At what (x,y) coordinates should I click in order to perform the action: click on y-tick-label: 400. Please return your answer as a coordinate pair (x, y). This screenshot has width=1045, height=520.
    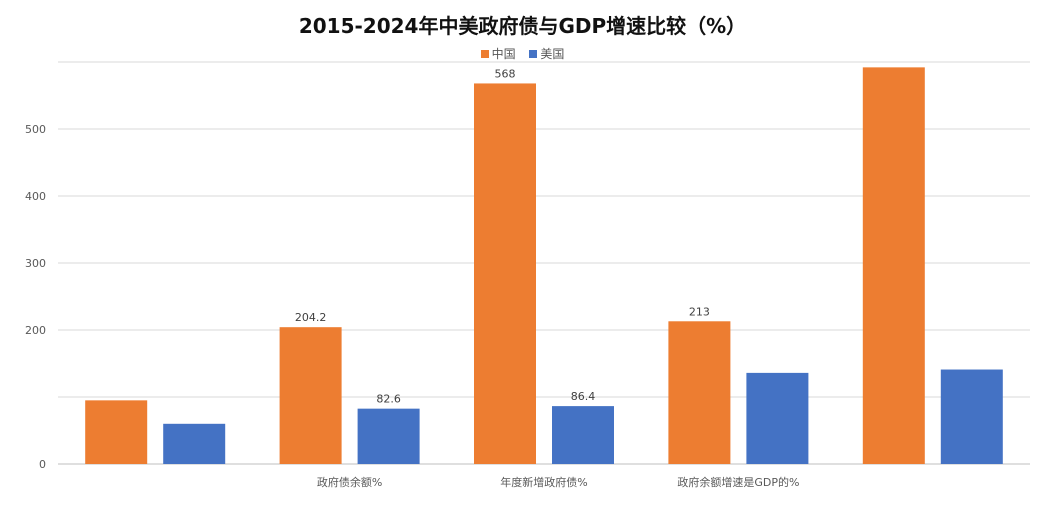
    Looking at the image, I should click on (35, 196).